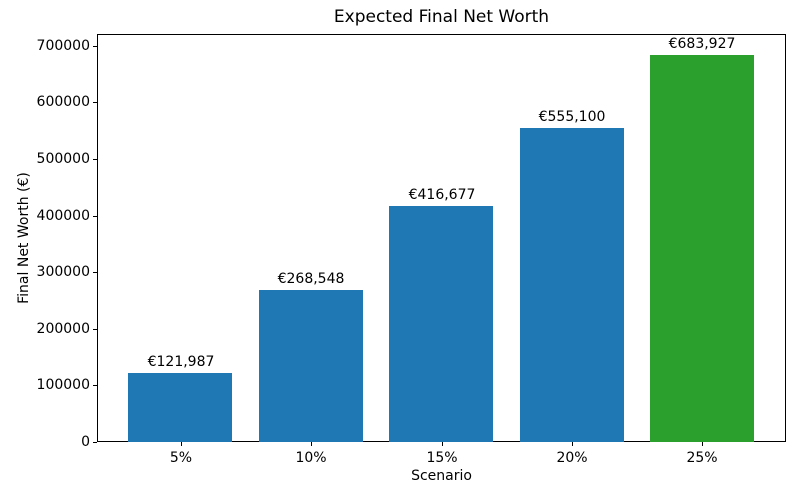 This screenshot has height=500, width=800. What do you see at coordinates (442, 195) in the screenshot?
I see `bar-value-label: €416,677` at bounding box center [442, 195].